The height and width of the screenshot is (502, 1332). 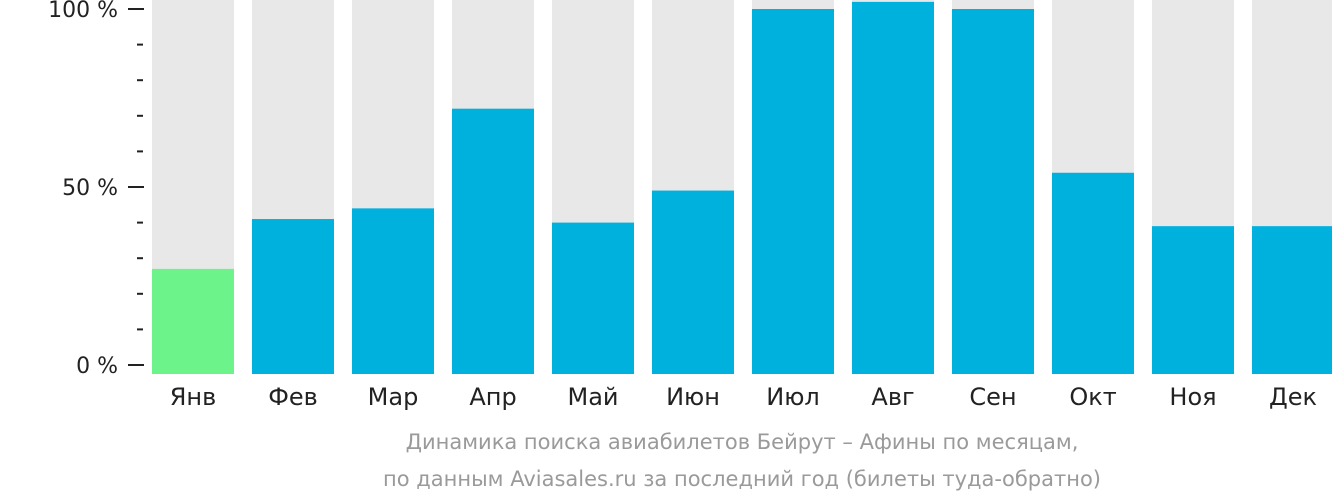 I want to click on y-tick-label: 100 %, so click(x=83, y=11).